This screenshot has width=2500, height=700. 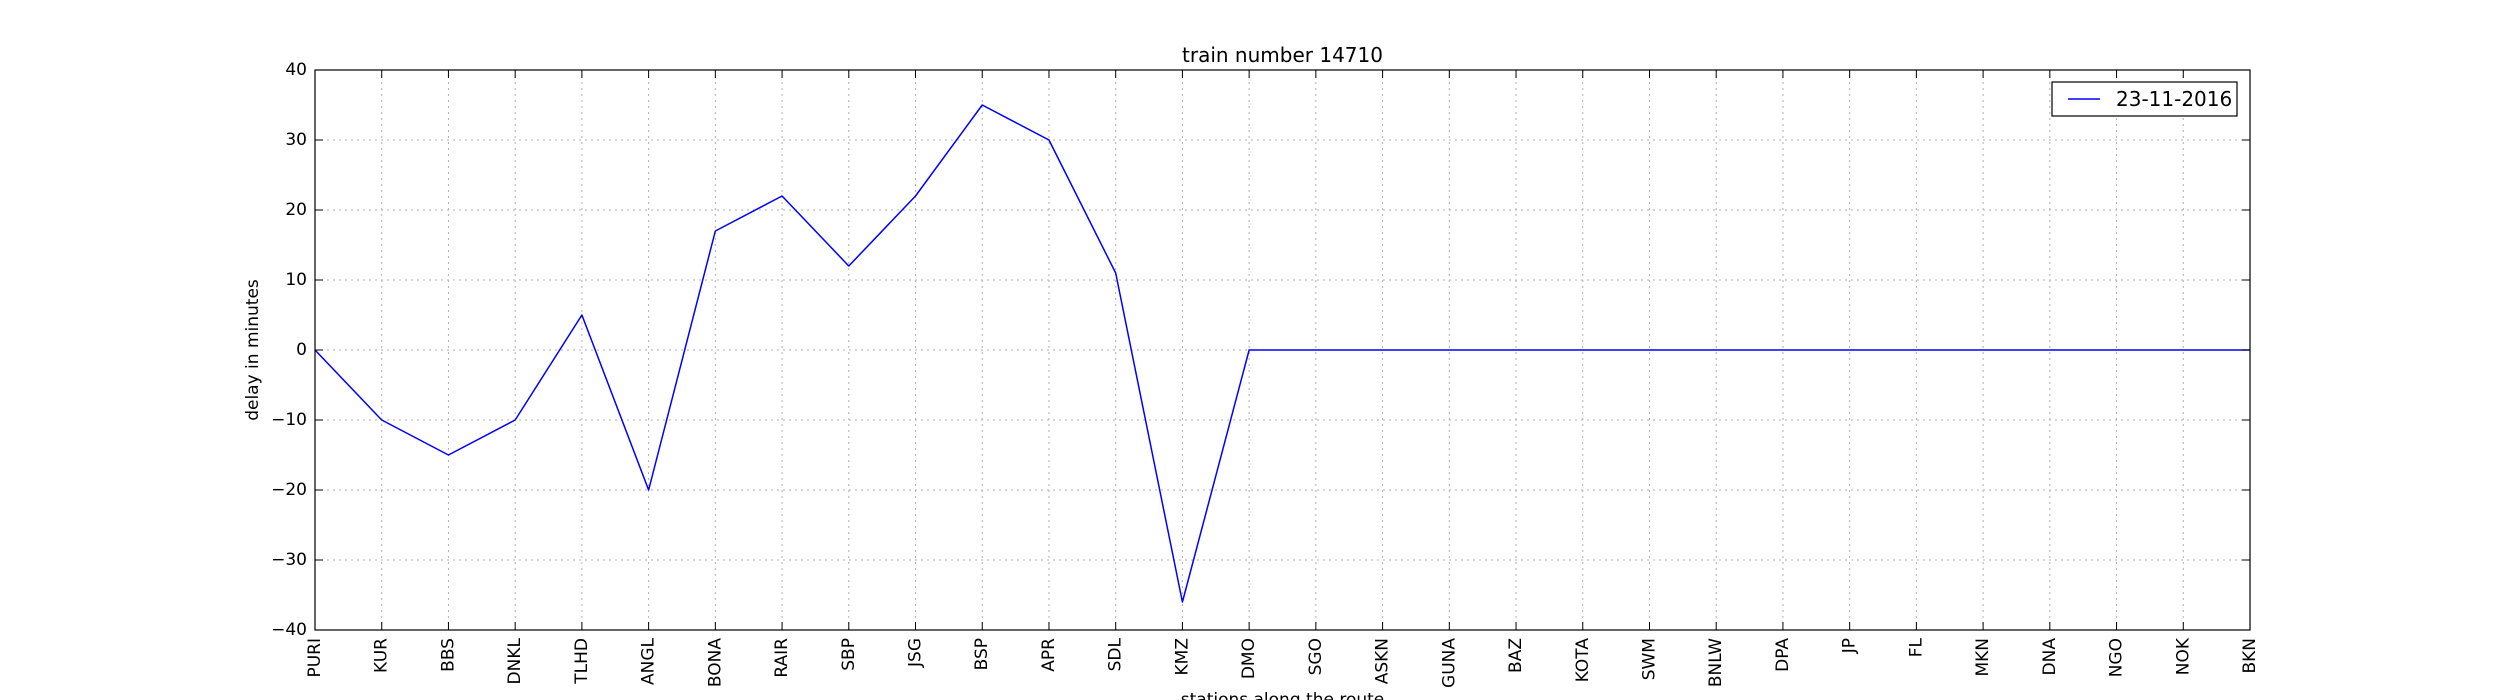 I want to click on y-axis-title: delay in minutes, so click(x=253, y=350).